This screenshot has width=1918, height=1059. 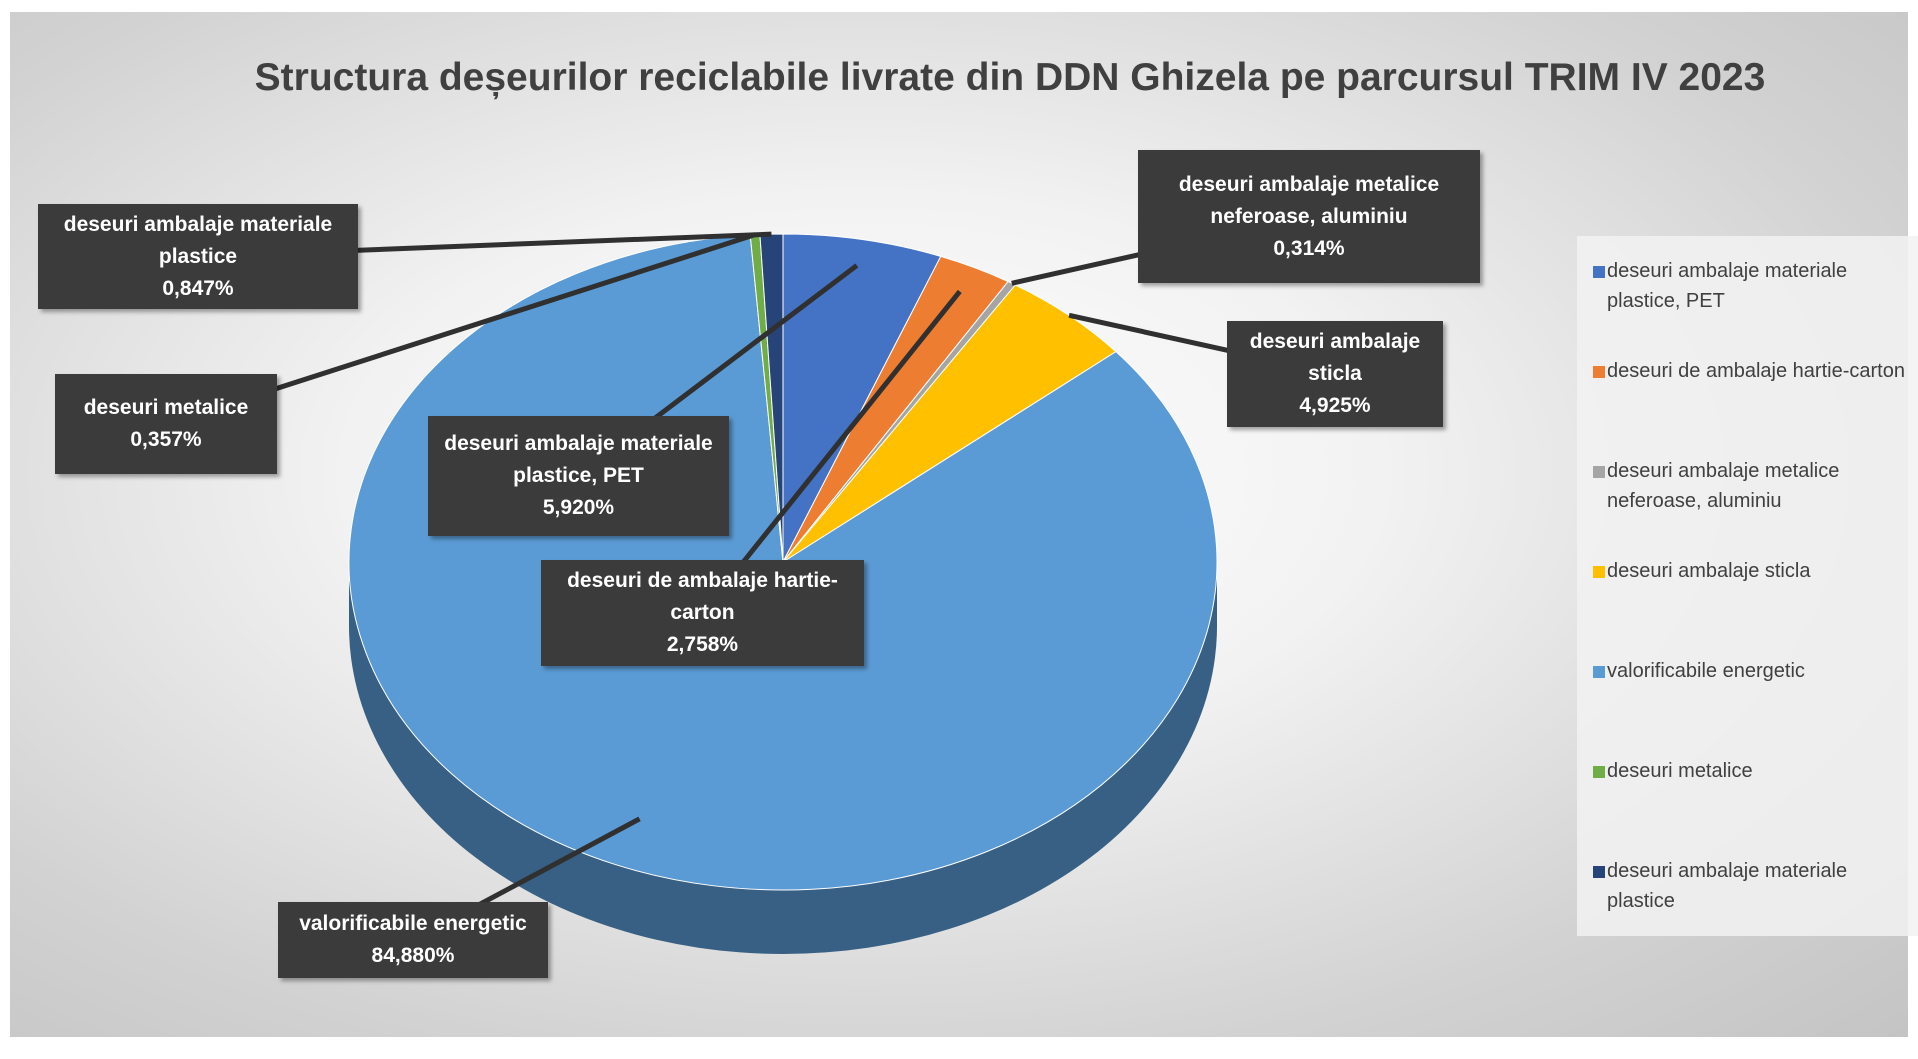 What do you see at coordinates (702, 644) in the screenshot?
I see `data-label-value: 2,758%` at bounding box center [702, 644].